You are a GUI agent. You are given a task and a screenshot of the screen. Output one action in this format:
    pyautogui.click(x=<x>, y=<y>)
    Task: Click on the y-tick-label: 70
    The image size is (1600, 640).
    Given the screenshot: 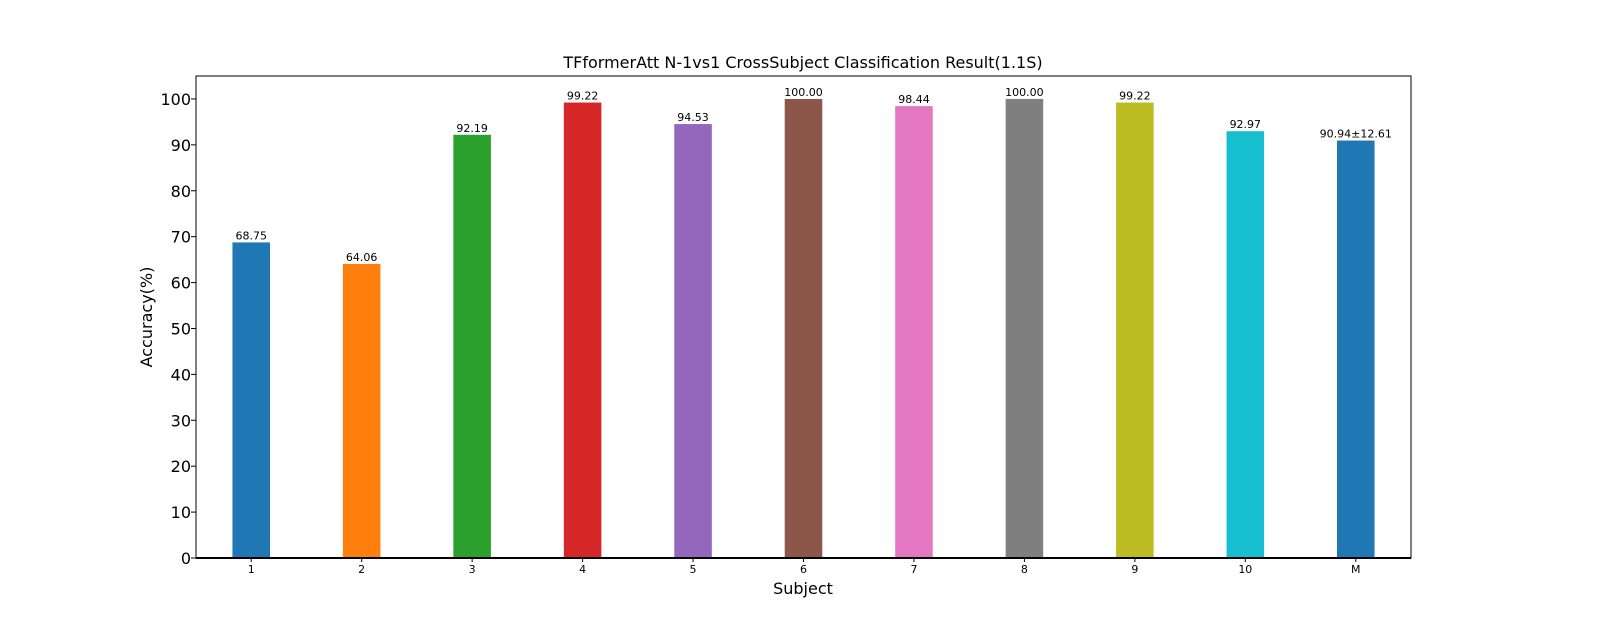 What is the action you would take?
    pyautogui.click(x=181, y=237)
    